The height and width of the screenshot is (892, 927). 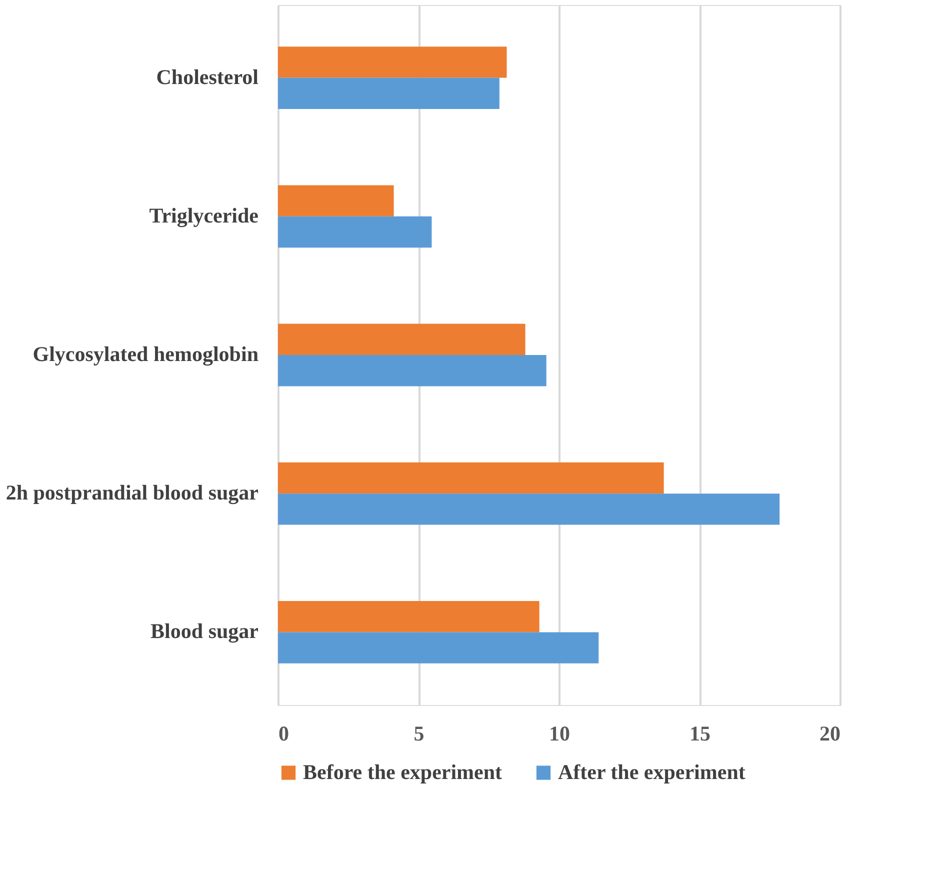 What do you see at coordinates (203, 215) in the screenshot?
I see `y-tick-label: Triglyceride` at bounding box center [203, 215].